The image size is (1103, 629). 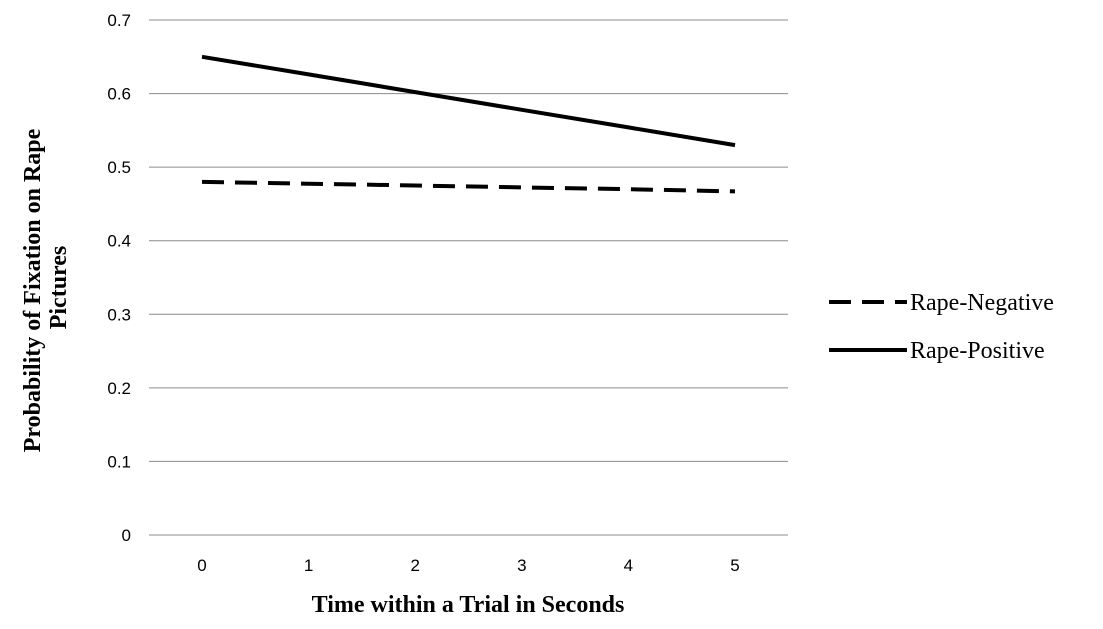 I want to click on y-tick-label-0.3: 0.3, so click(x=119, y=314).